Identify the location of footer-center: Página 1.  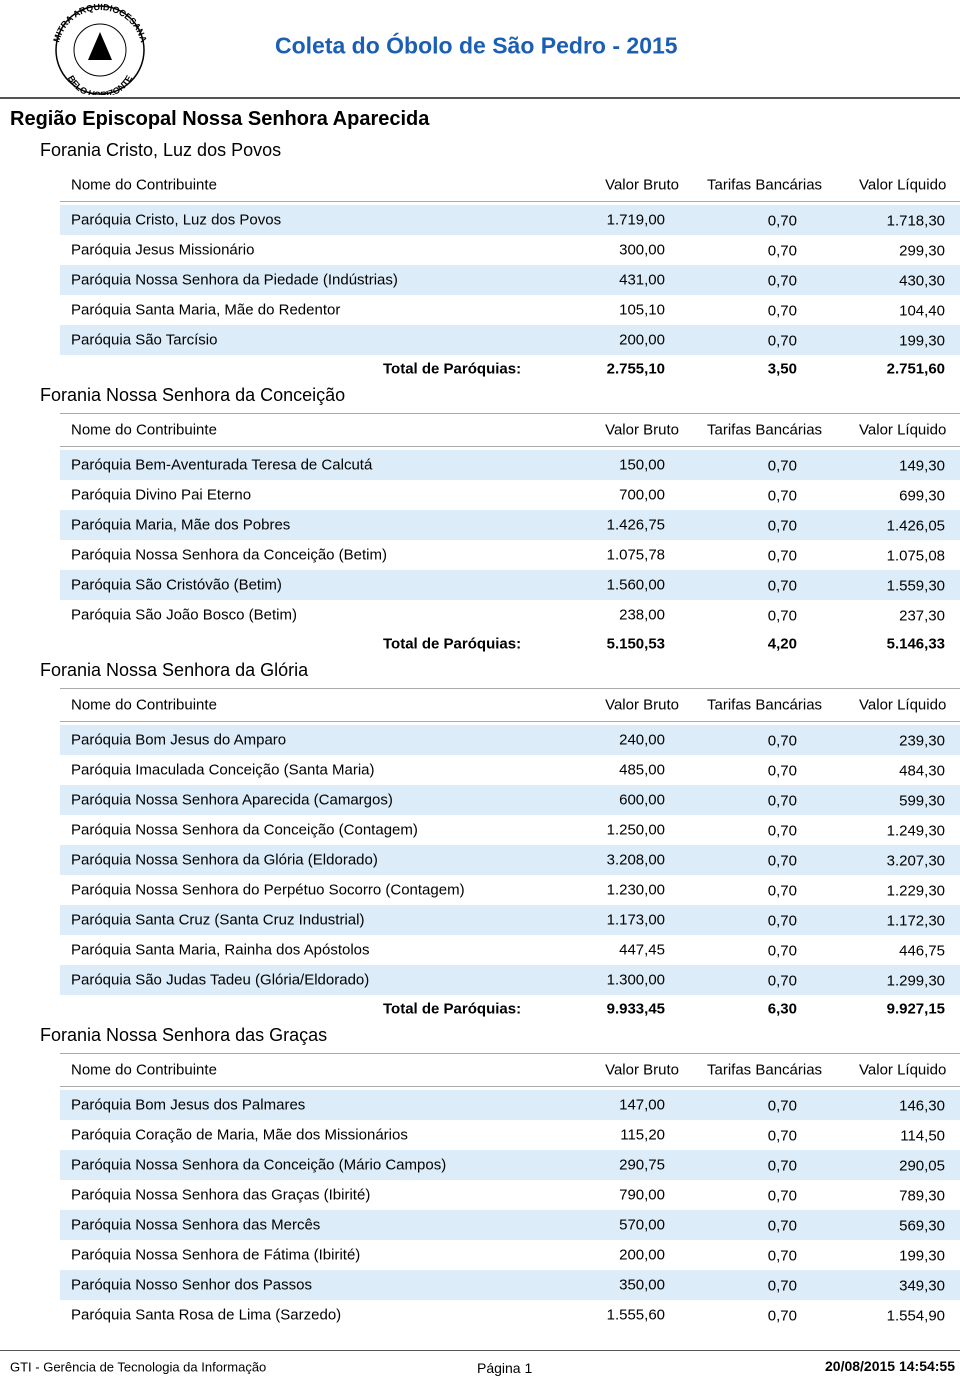
(505, 1368).